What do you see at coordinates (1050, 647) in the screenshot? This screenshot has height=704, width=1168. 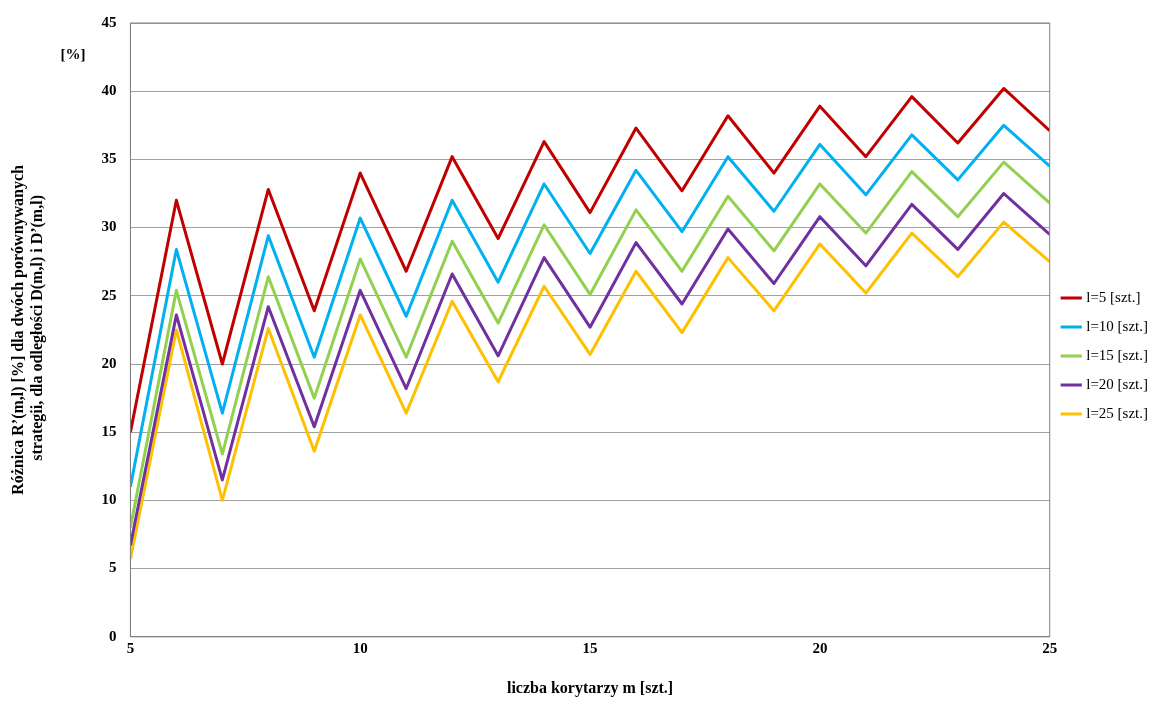 I see `x-tick-label: 25` at bounding box center [1050, 647].